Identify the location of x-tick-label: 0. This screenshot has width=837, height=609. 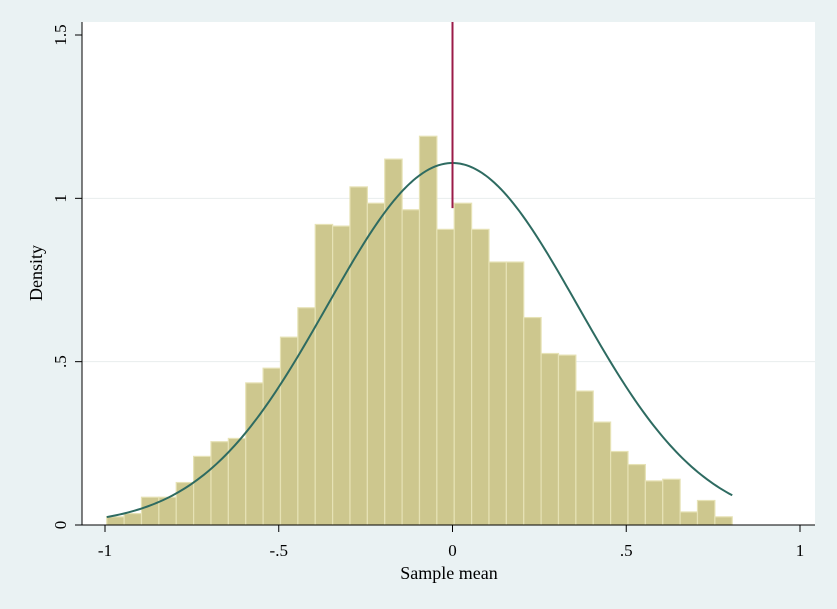
(452, 550).